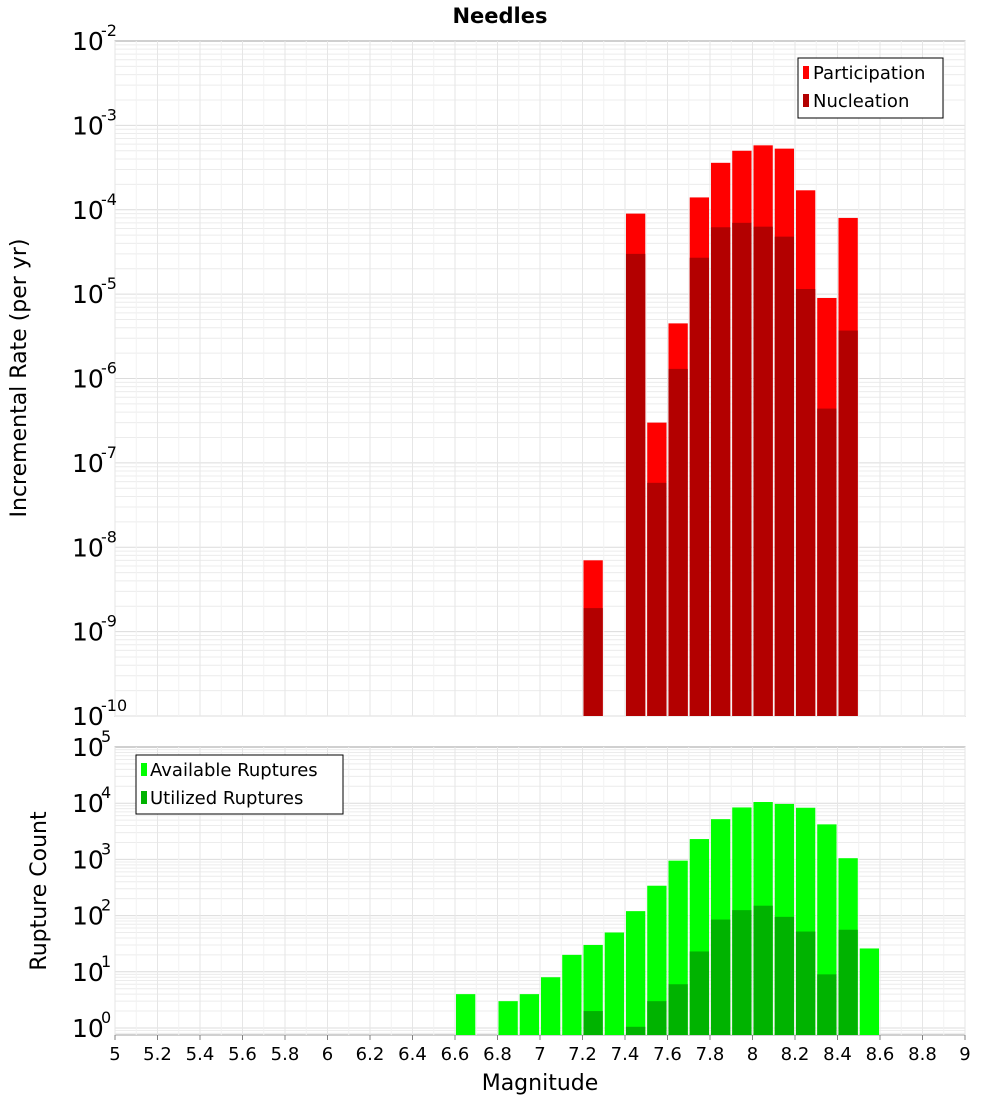 This screenshot has width=1000, height=1100. I want to click on x-tick-label: 7.6, so click(667, 1054).